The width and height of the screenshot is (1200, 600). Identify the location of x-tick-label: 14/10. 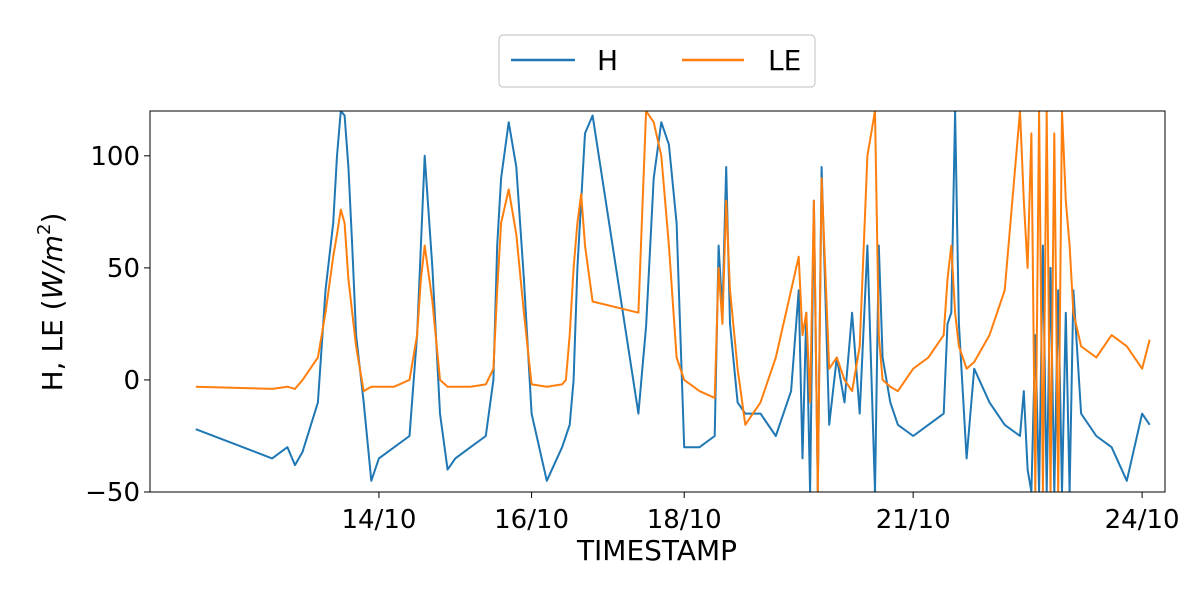
(378, 520).